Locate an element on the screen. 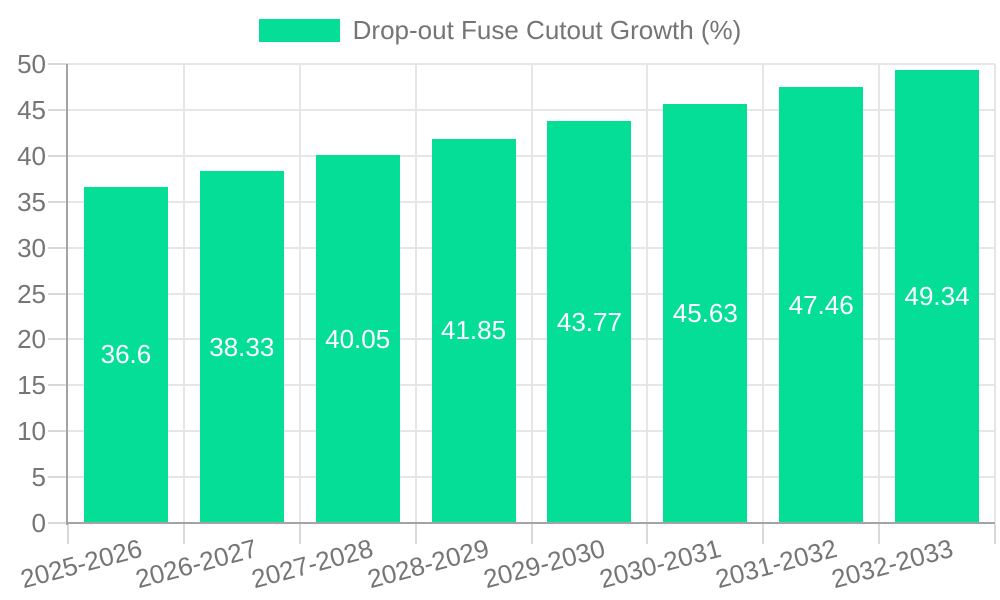 This screenshot has height=600, width=1000. bar-value-label: 38.33 is located at coordinates (242, 346).